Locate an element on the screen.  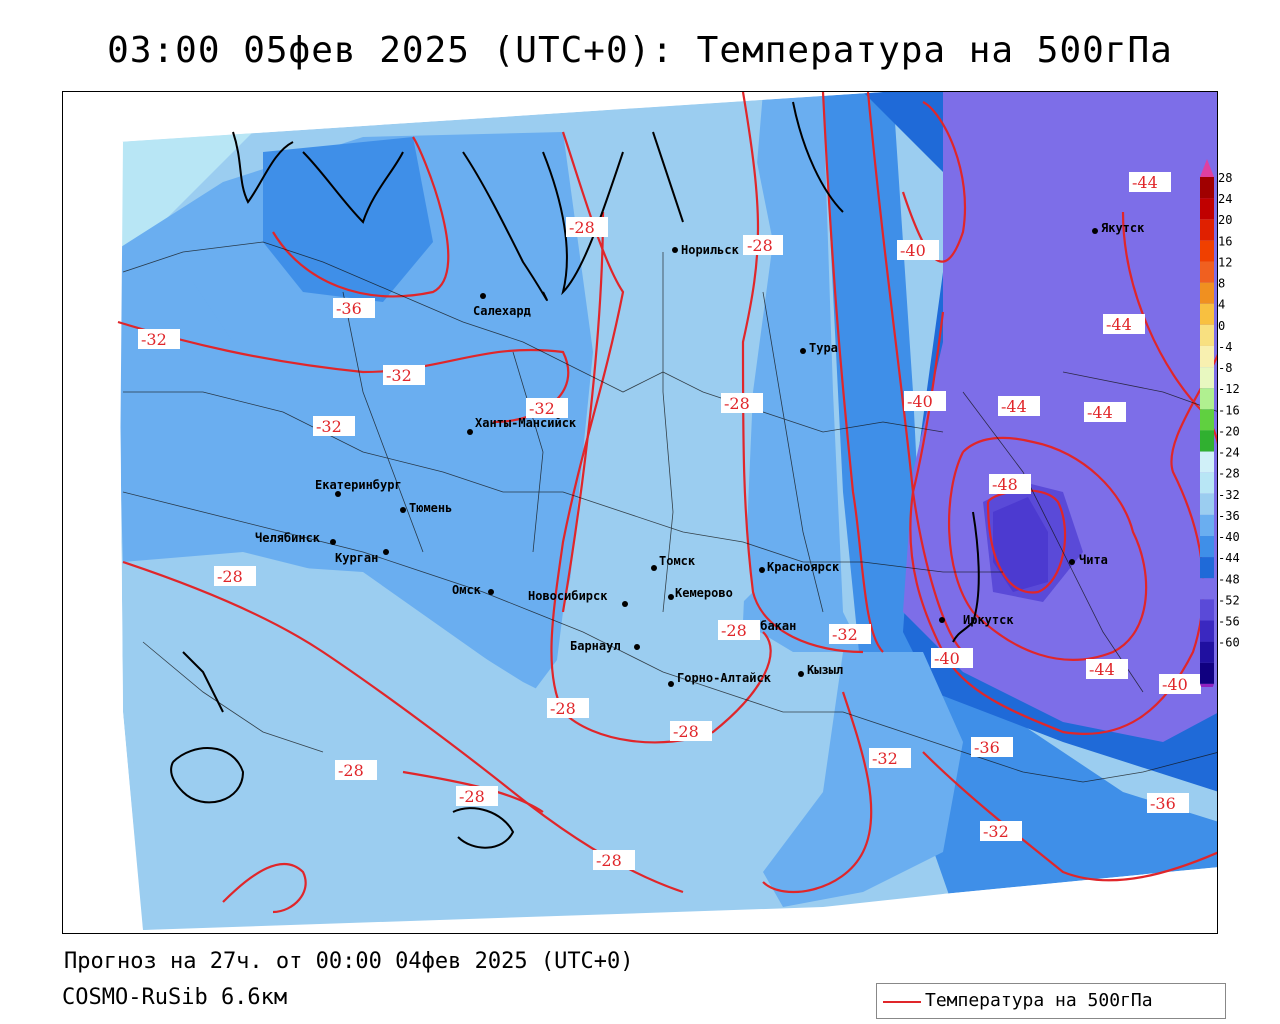
city-label-norilsk: Норильск is located at coordinates (710, 250).